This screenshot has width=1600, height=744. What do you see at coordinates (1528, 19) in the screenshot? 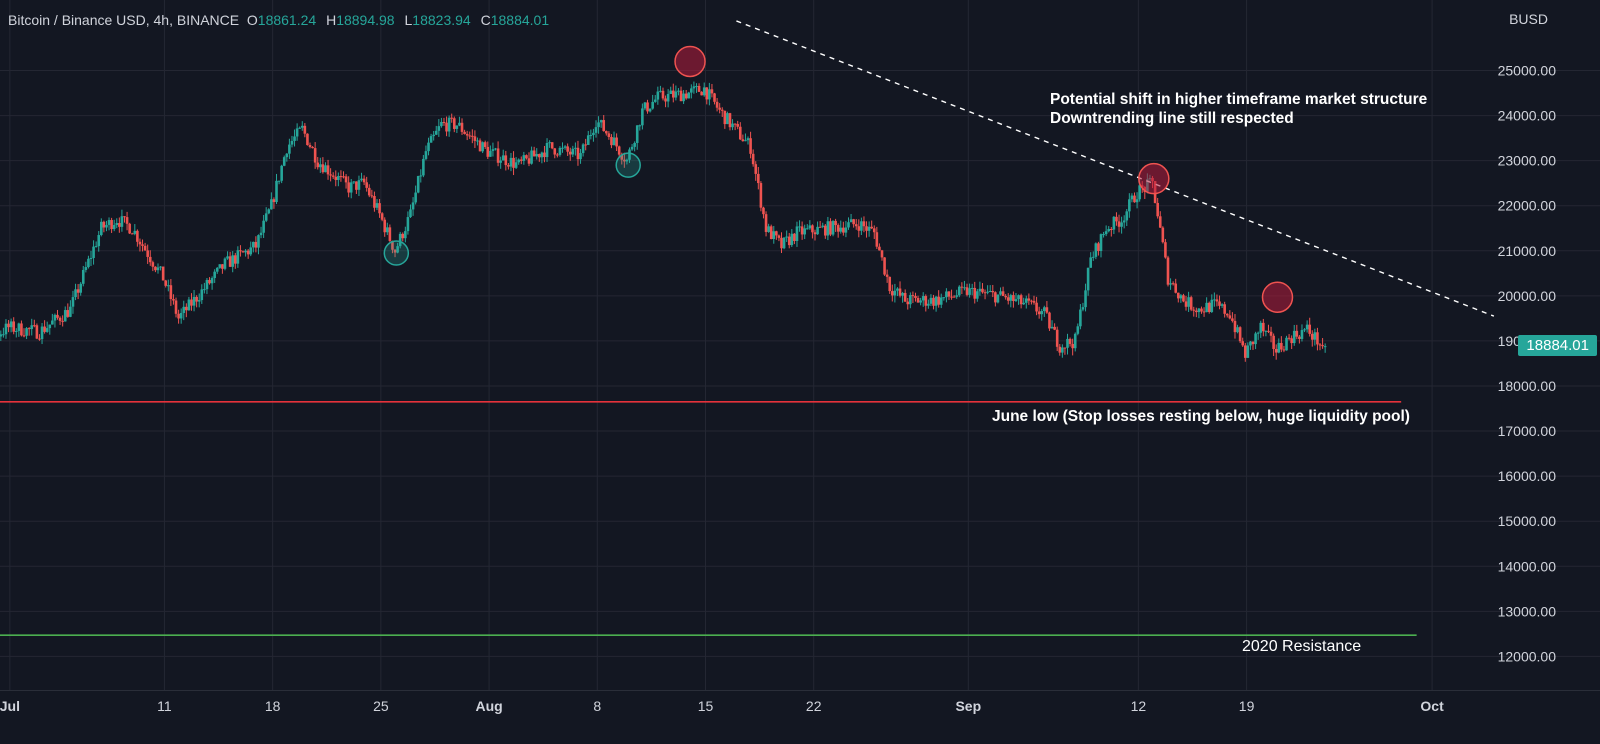
I see `currency-label: BUSD` at bounding box center [1528, 19].